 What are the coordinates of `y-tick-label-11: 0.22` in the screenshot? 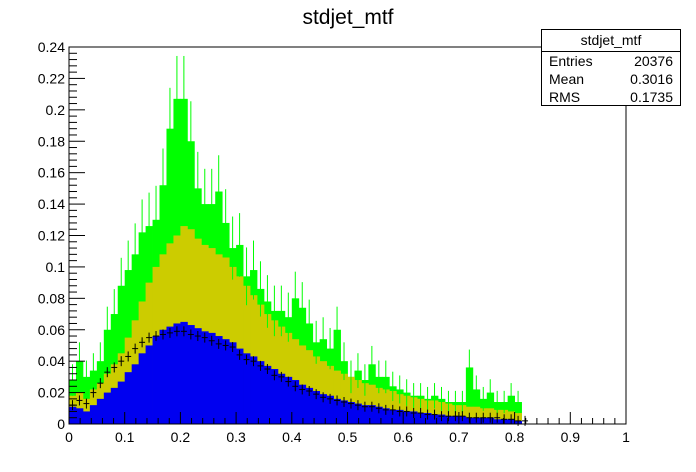 It's located at (51, 78).